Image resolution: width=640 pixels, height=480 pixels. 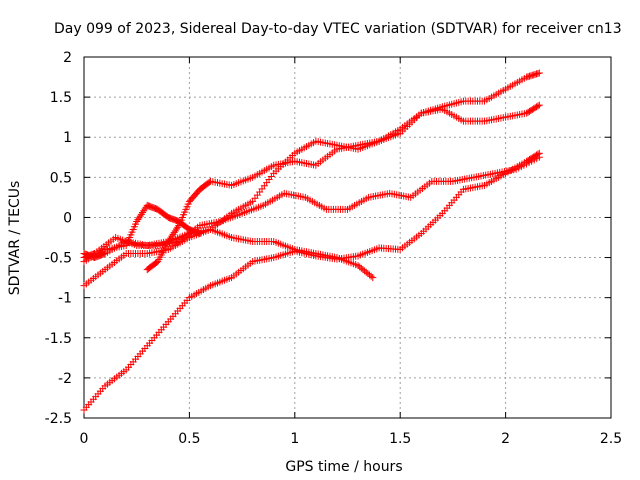 What do you see at coordinates (343, 467) in the screenshot?
I see `x-axis-label: GPS time / hours` at bounding box center [343, 467].